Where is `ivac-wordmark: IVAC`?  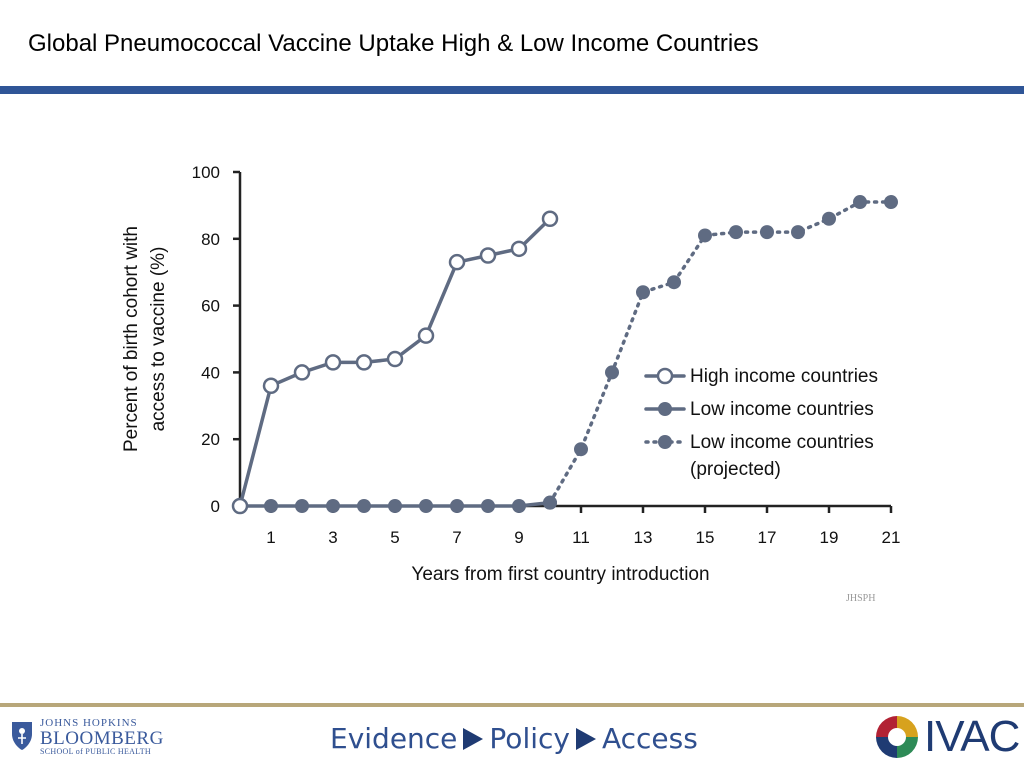 ivac-wordmark: IVAC is located at coordinates (972, 736).